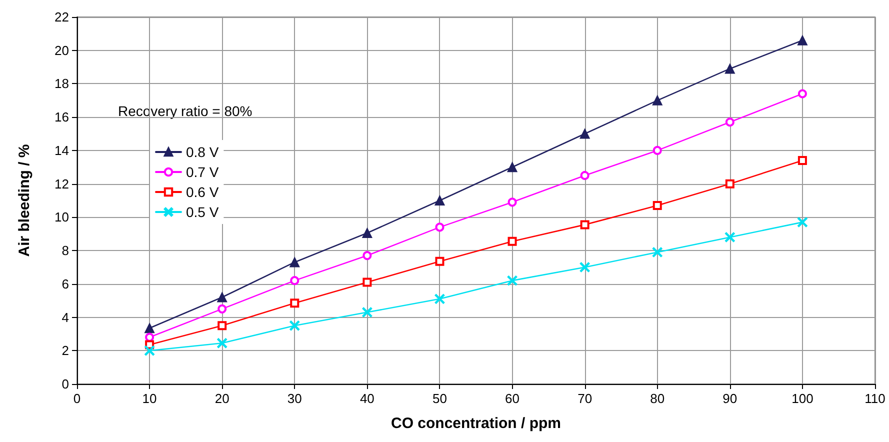 The image size is (889, 442). Describe the element at coordinates (61, 217) in the screenshot. I see `y-tick-label: 10` at that location.